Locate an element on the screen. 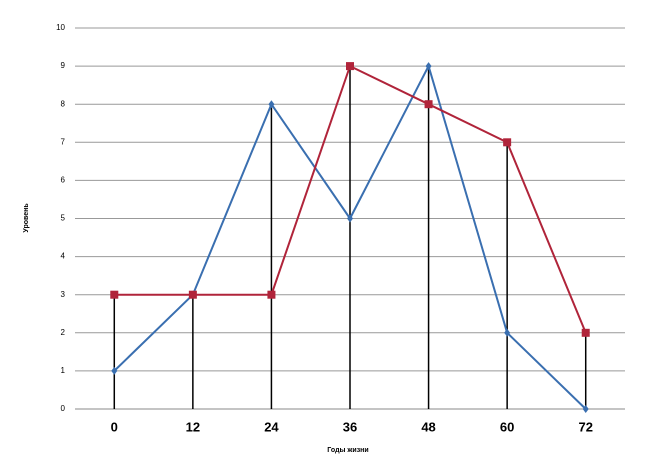 The width and height of the screenshot is (670, 470). x-axis-label: Годы жизни is located at coordinates (347, 450).